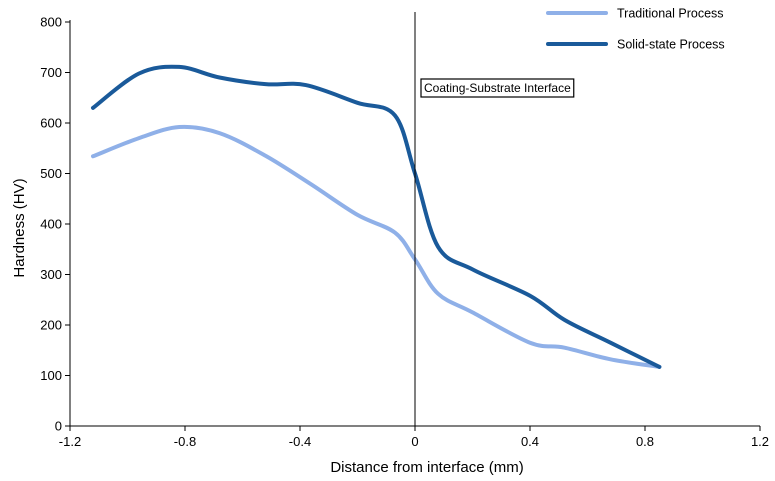 This screenshot has height=481, width=775. What do you see at coordinates (51, 224) in the screenshot?
I see `y-tick-label: 400` at bounding box center [51, 224].